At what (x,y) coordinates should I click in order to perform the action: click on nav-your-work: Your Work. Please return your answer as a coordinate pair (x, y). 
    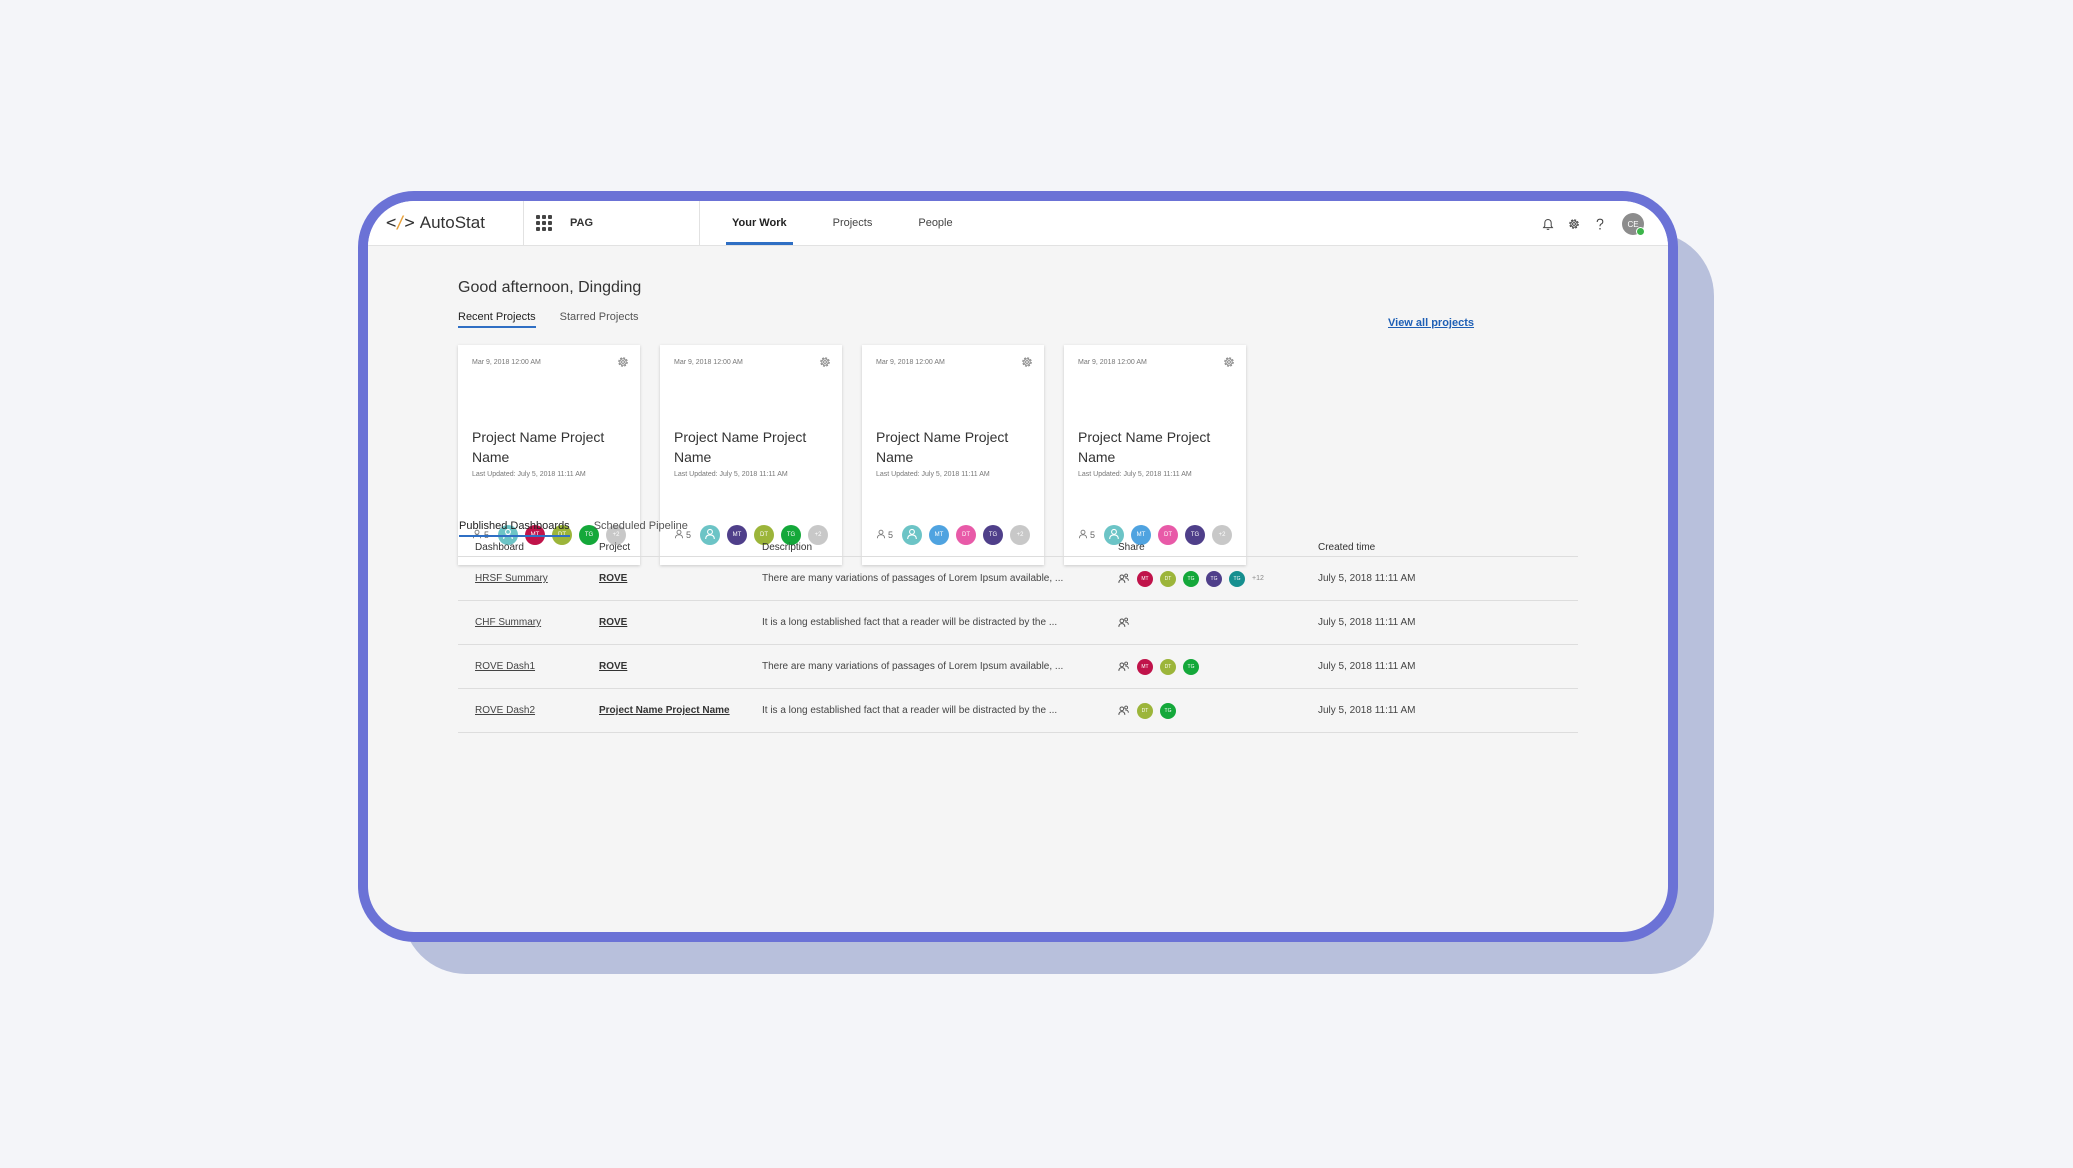
    Looking at the image, I should click on (759, 223).